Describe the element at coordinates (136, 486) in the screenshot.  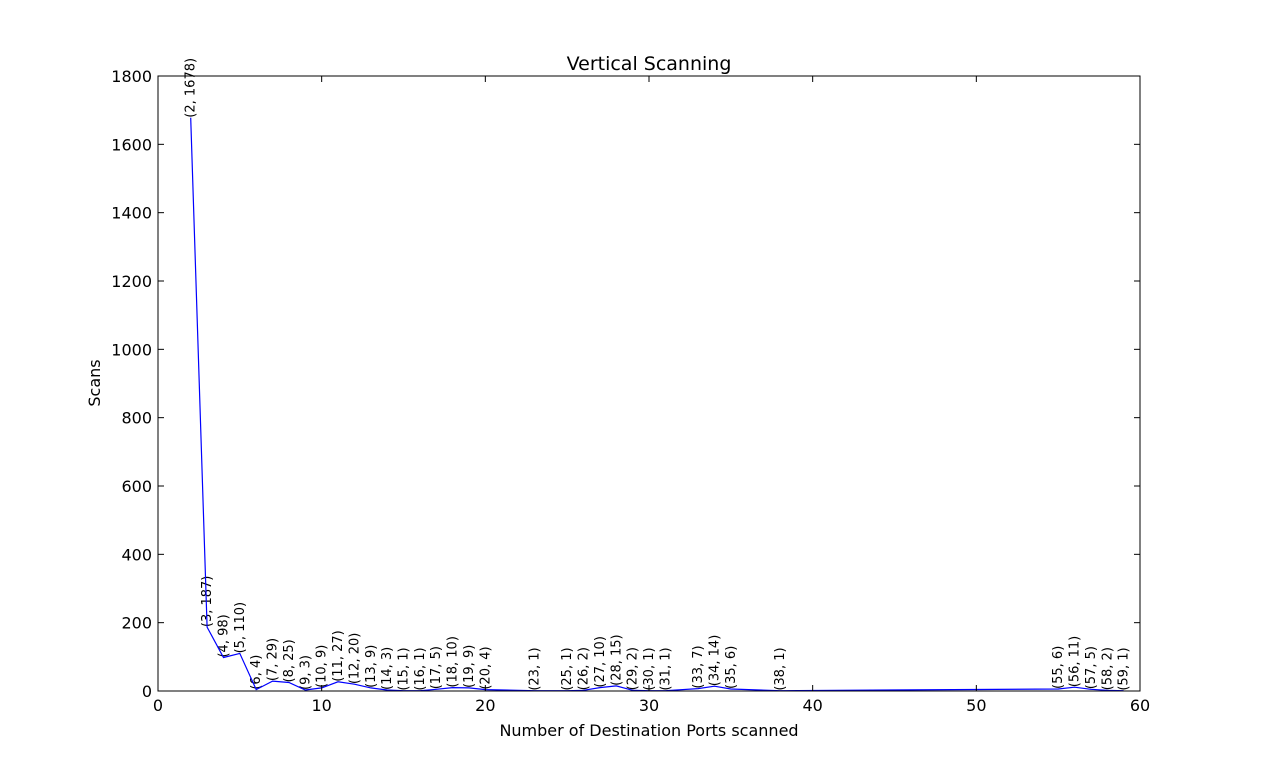
I see `y-tick-label: 600` at that location.